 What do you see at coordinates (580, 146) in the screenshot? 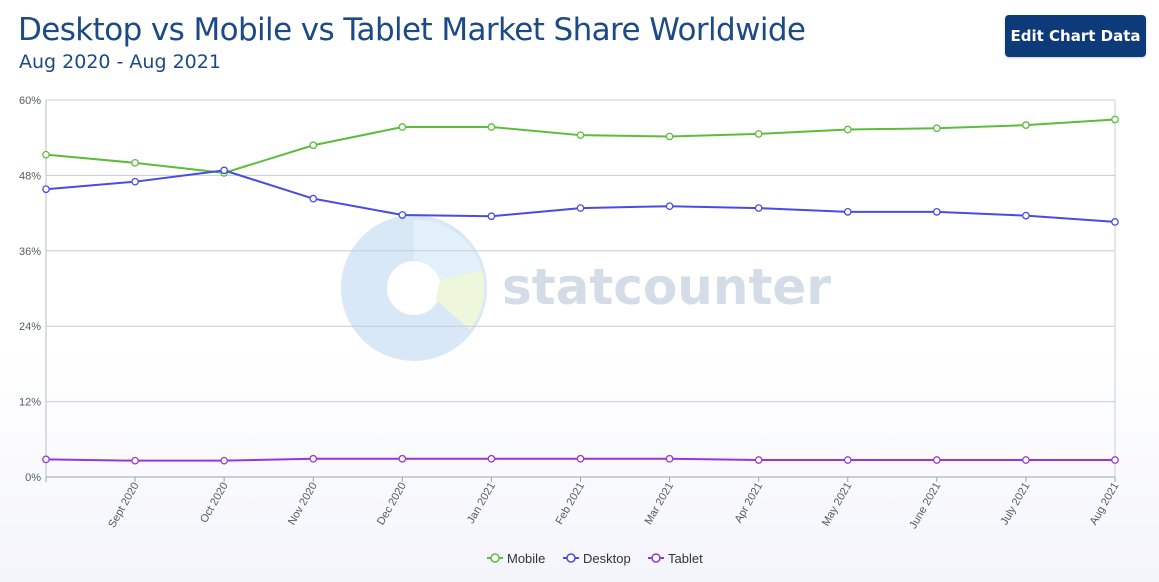
I see `series-line-mobile` at bounding box center [580, 146].